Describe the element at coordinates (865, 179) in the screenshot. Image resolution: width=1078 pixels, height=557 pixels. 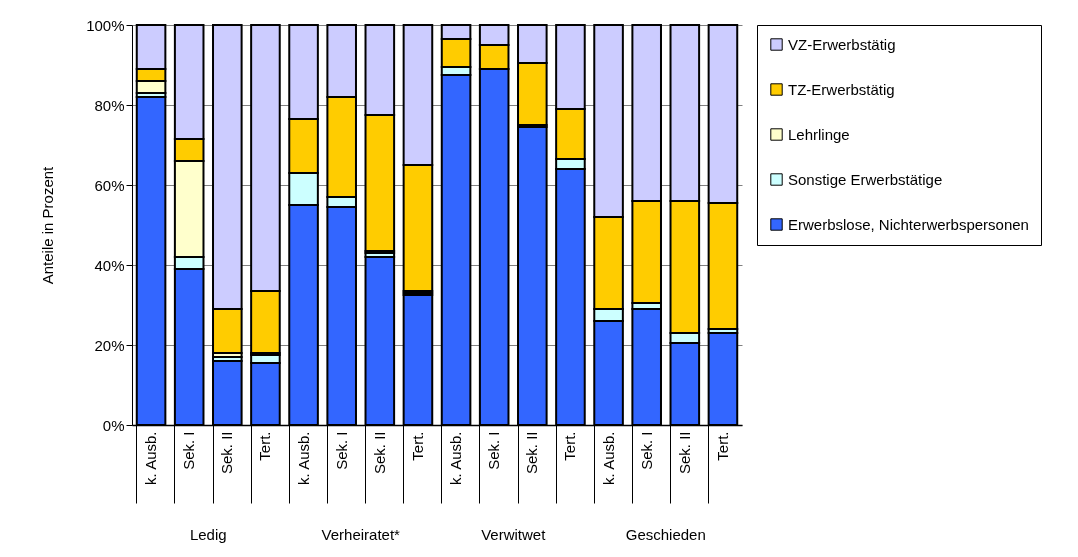
I see `legend-label: Sonstige Erwerbstätige` at that location.